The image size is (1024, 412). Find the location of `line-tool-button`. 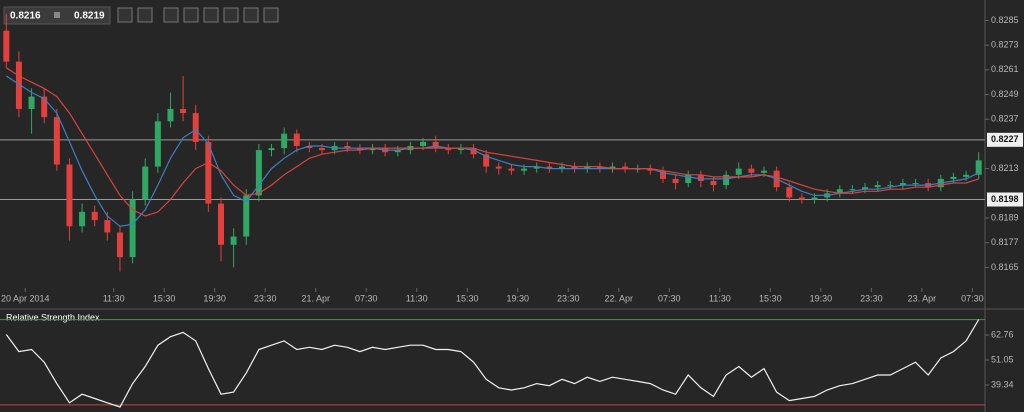

line-tool-button is located at coordinates (271, 15).